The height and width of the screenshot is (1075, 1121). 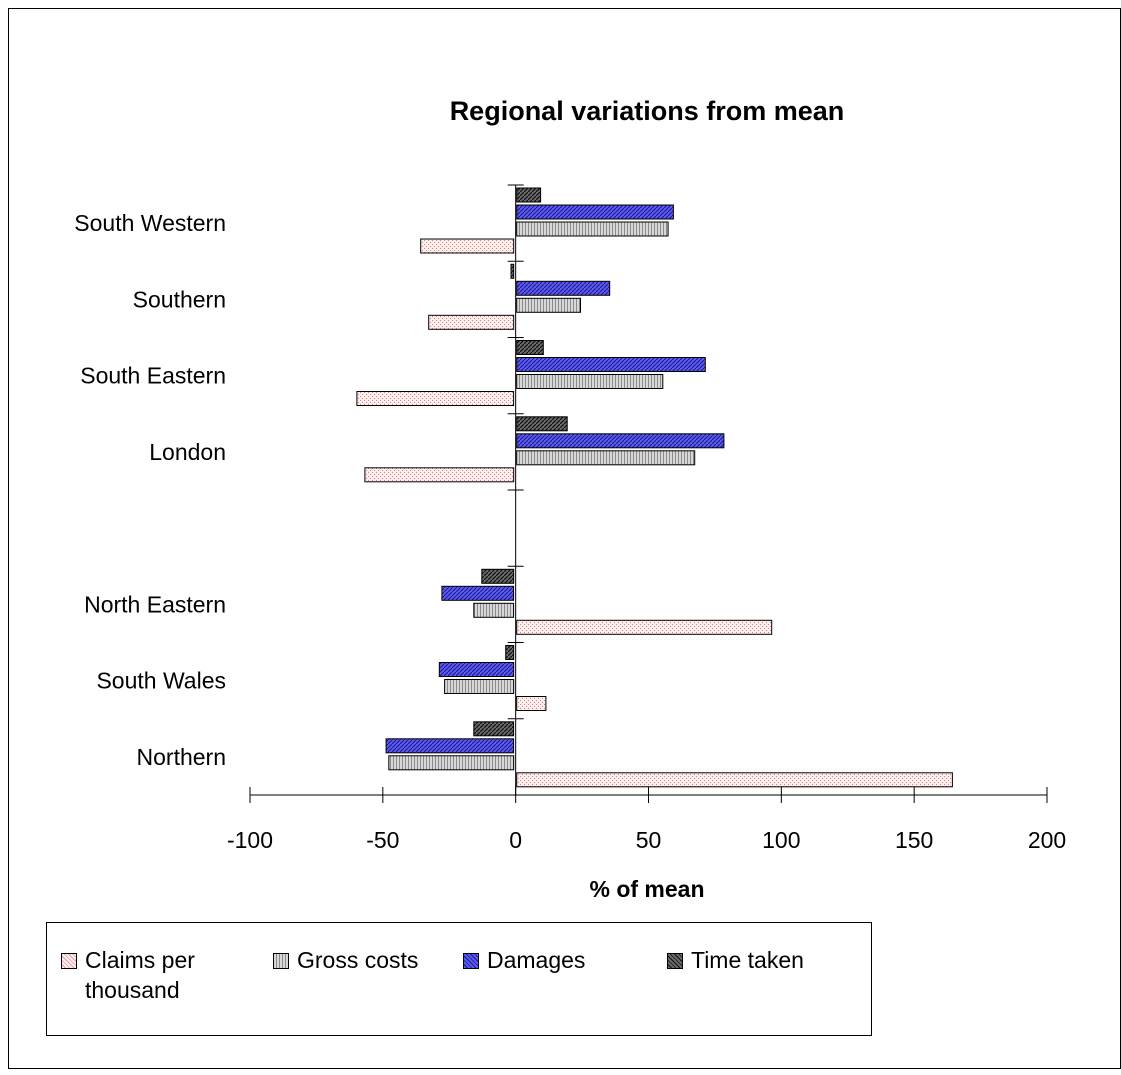 What do you see at coordinates (494, 729) in the screenshot?
I see `bar-time-northern` at bounding box center [494, 729].